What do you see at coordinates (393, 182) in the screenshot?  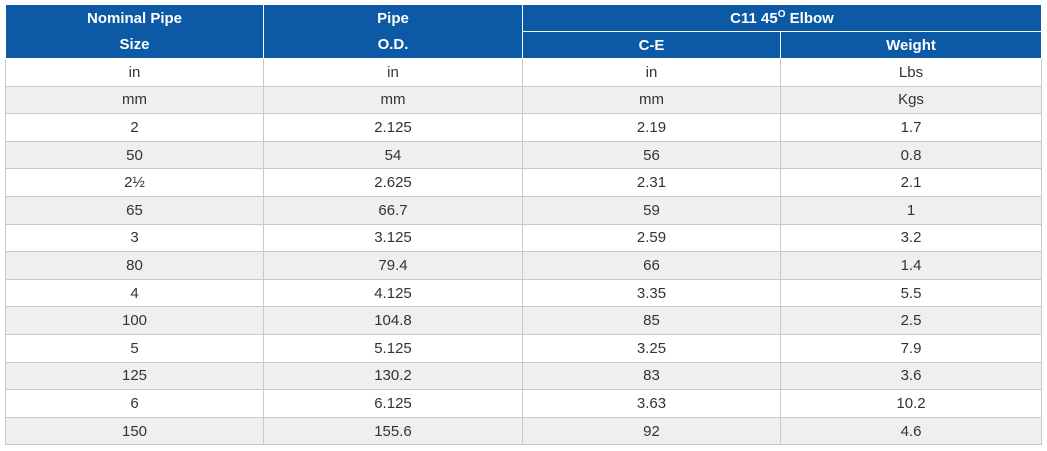 I see `table-cell: 2.625` at bounding box center [393, 182].